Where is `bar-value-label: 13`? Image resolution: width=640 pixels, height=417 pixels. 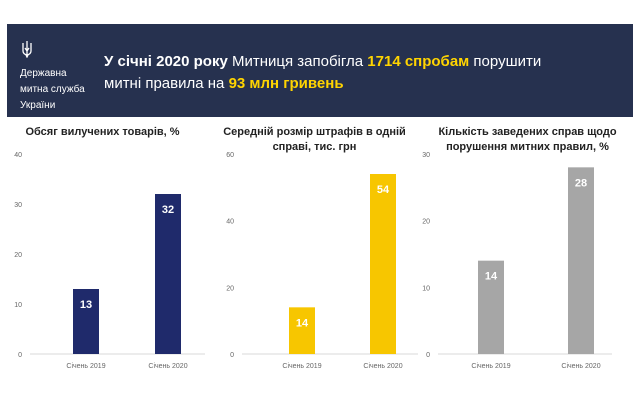
bar-value-label: 13 is located at coordinates (86, 305).